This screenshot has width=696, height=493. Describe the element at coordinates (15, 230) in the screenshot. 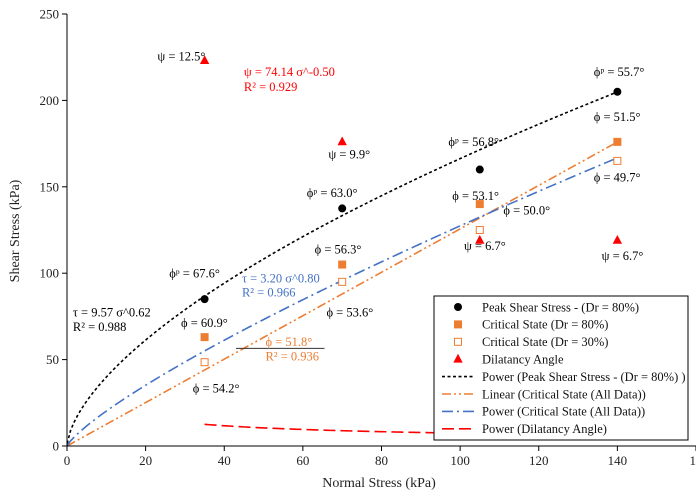

I see `y-axis-title: Shear Stress (kPa)` at that location.